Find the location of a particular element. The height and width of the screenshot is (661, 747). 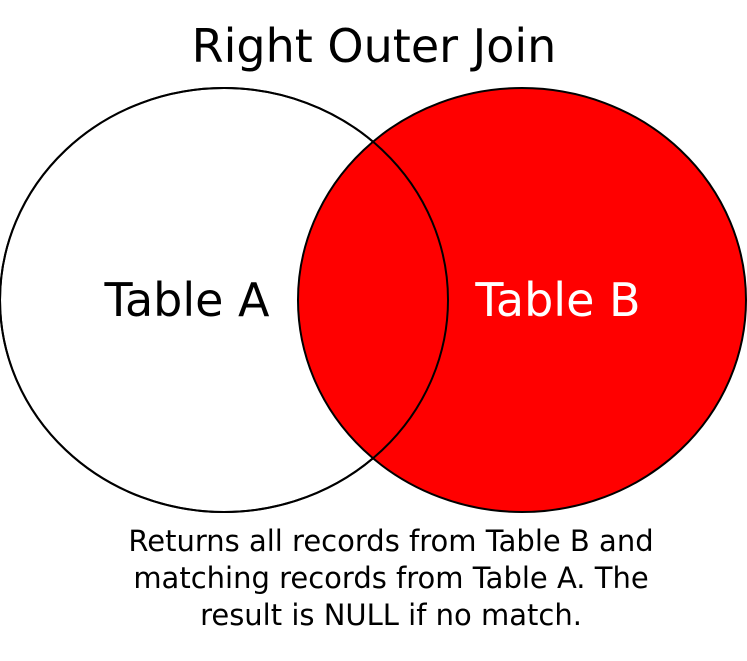

caption-line-3: result is NULL if no match. is located at coordinates (391, 615).